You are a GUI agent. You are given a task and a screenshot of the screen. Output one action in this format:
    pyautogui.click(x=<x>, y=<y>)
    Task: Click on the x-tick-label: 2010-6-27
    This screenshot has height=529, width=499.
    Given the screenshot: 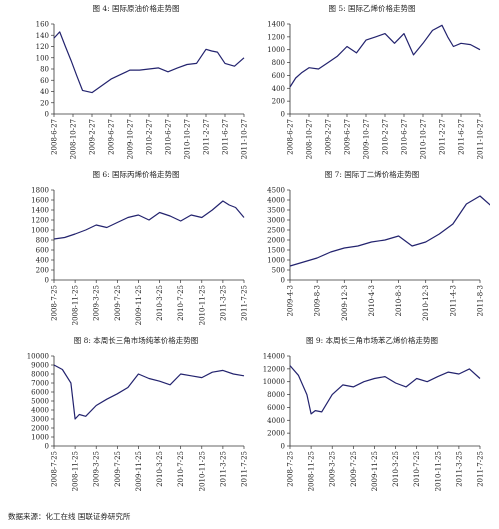 What is the action you would take?
    pyautogui.click(x=405, y=137)
    